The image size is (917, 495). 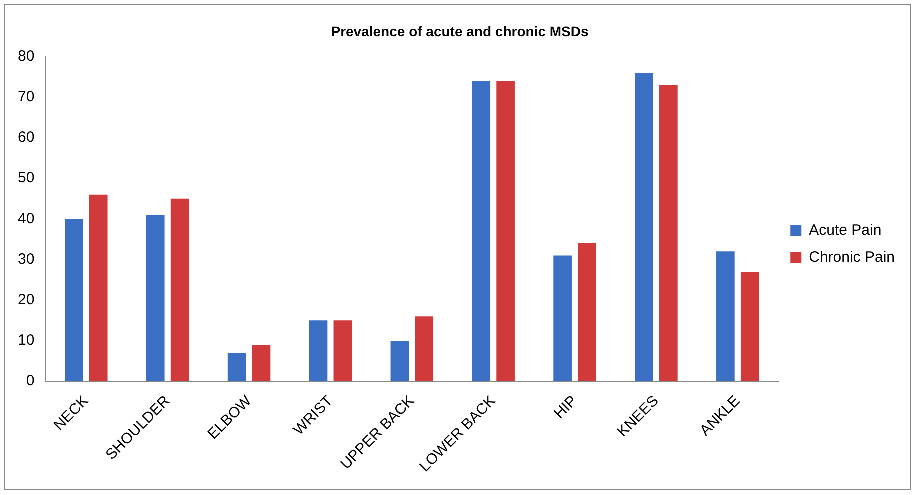 I want to click on chart-title: Prevalence of acute and chronic MSDs, so click(x=460, y=31).